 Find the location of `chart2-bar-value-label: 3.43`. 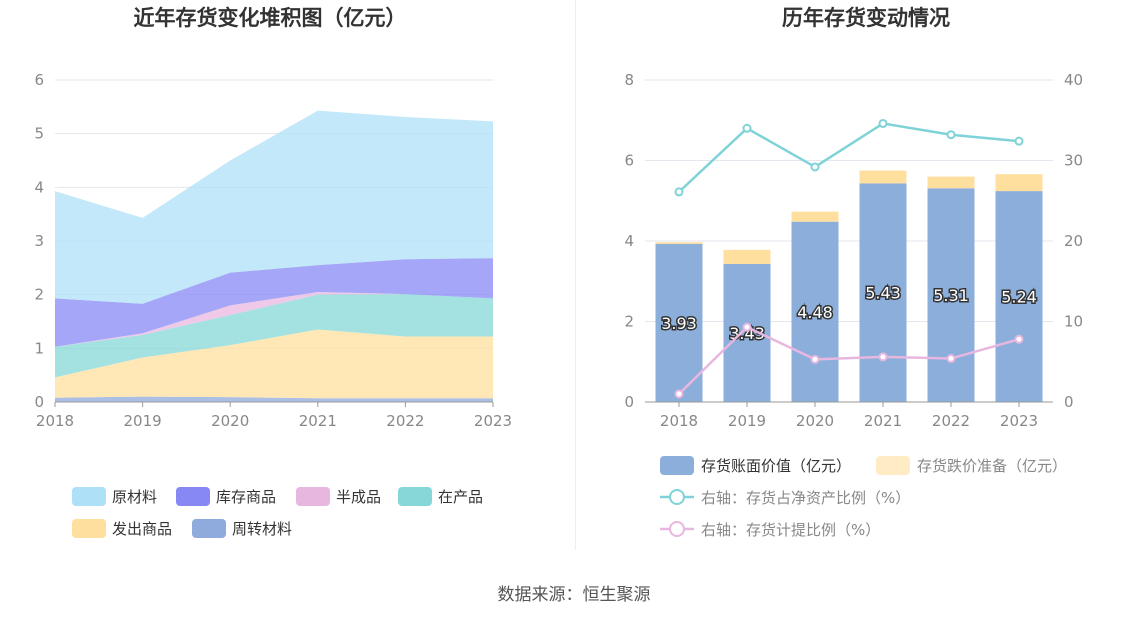

chart2-bar-value-label: 3.43 is located at coordinates (747, 333).